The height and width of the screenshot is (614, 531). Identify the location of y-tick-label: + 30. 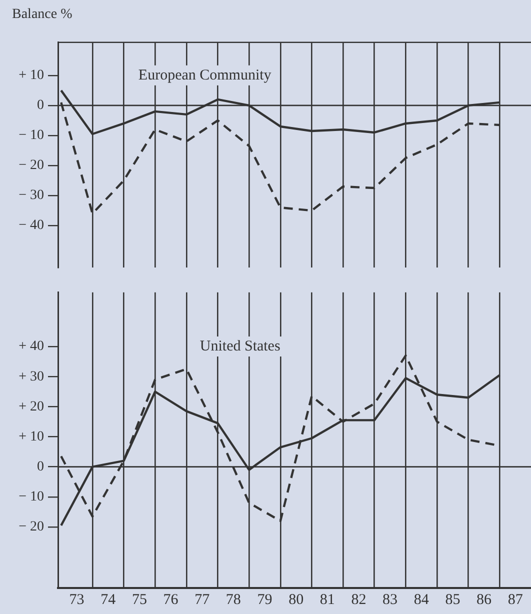
(31, 376).